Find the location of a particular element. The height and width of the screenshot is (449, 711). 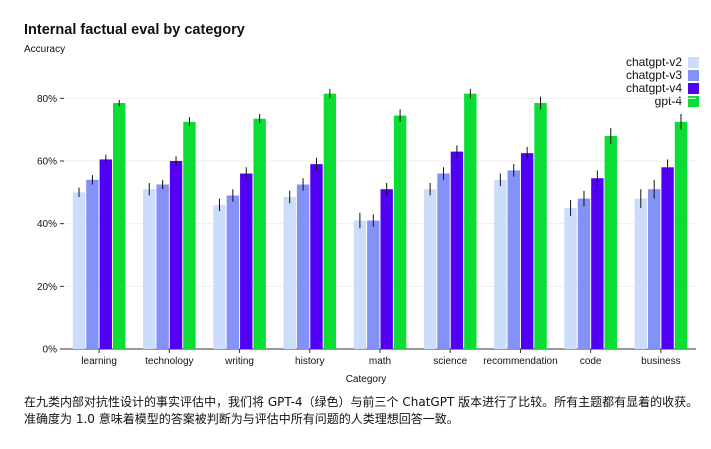

legend-label: gpt-4 is located at coordinates (668, 101).